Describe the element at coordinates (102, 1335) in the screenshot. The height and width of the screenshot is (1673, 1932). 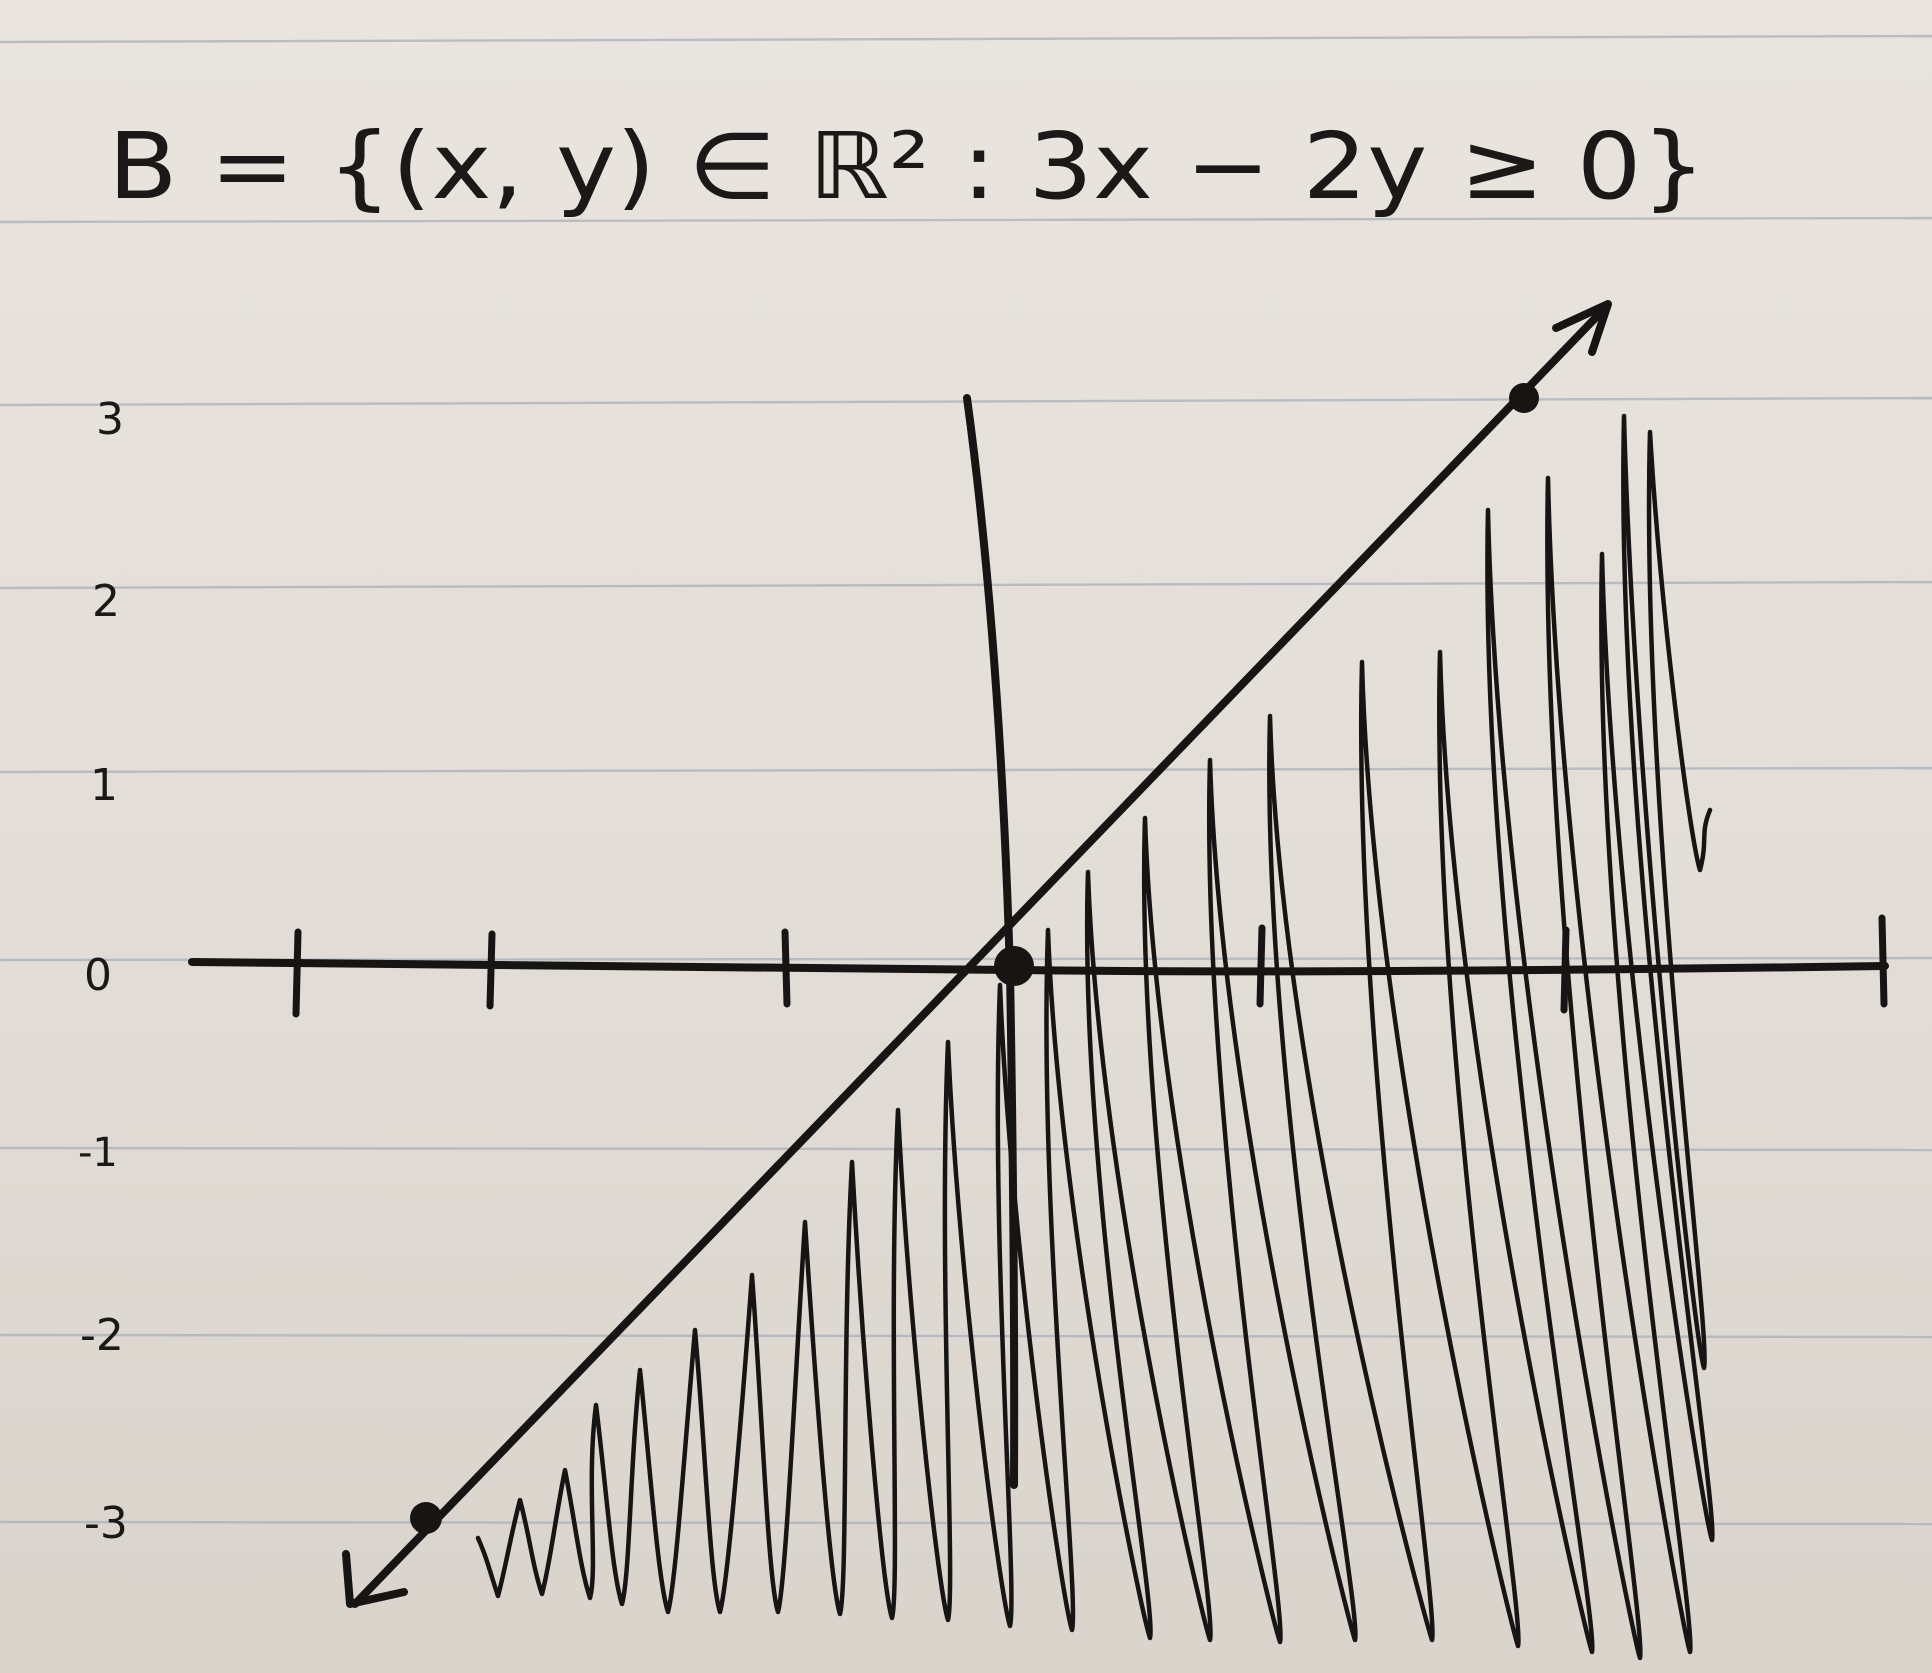
I see `y-tick-label: -2` at that location.